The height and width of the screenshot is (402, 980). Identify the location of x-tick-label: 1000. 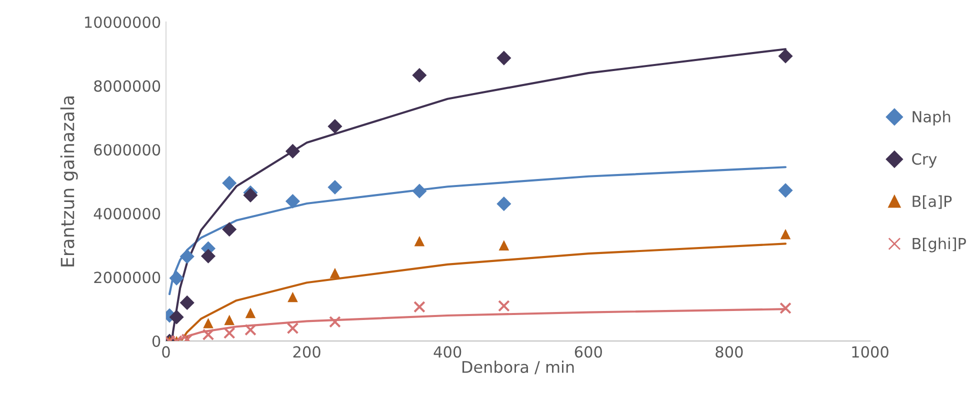
(870, 352).